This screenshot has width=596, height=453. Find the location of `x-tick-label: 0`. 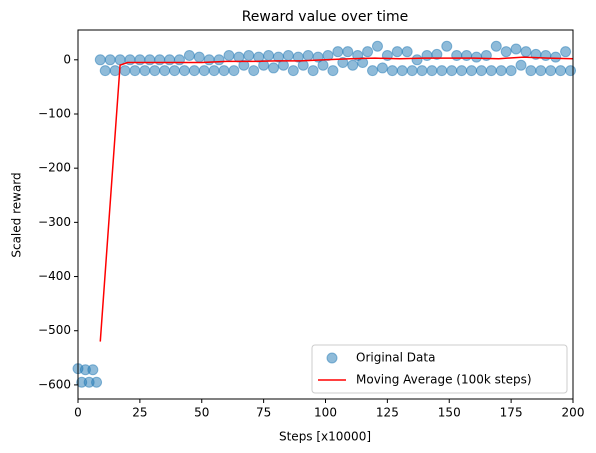

x-tick-label: 0 is located at coordinates (78, 413).